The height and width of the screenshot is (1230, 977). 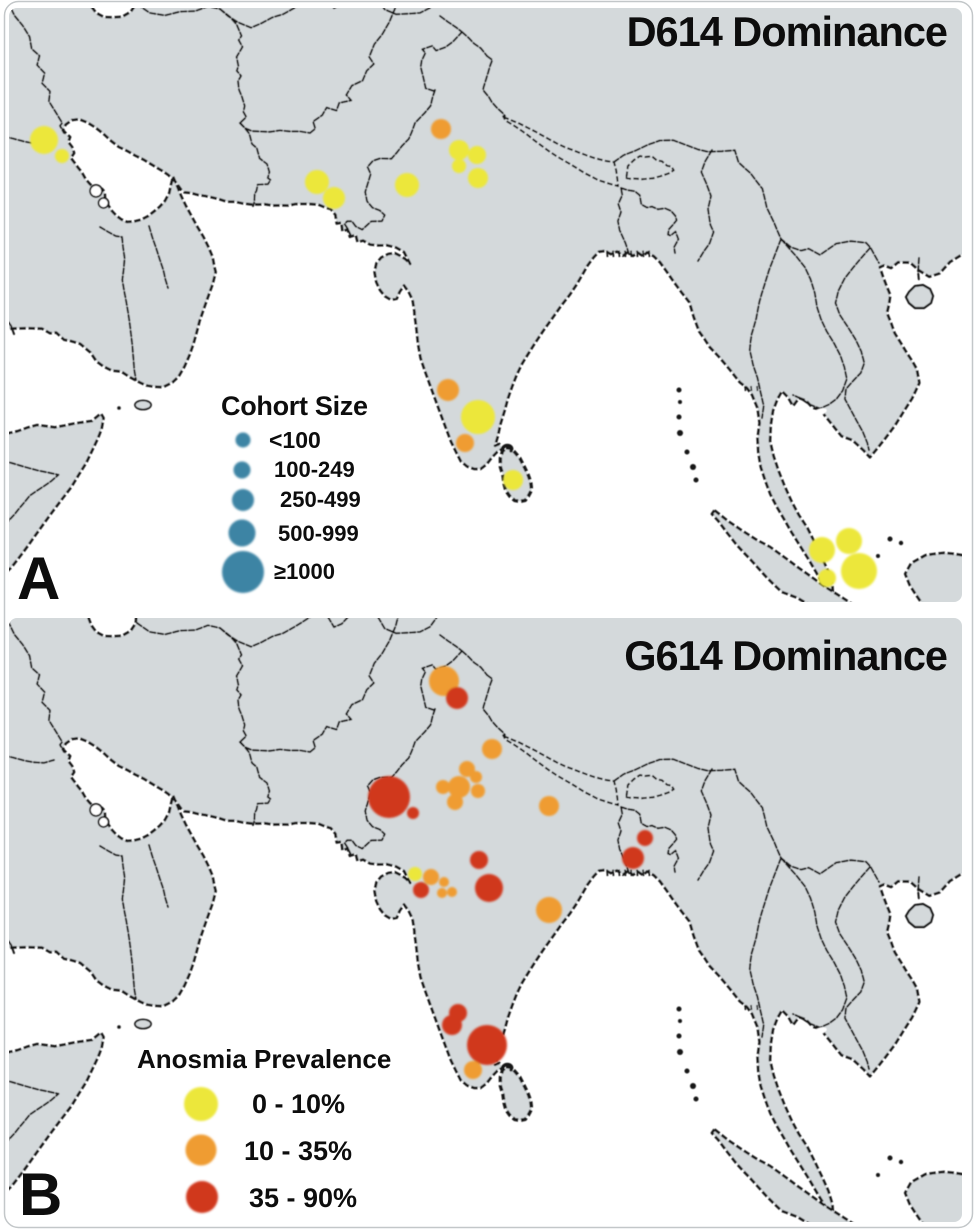 I want to click on svg-text: <100, so click(x=295, y=440).